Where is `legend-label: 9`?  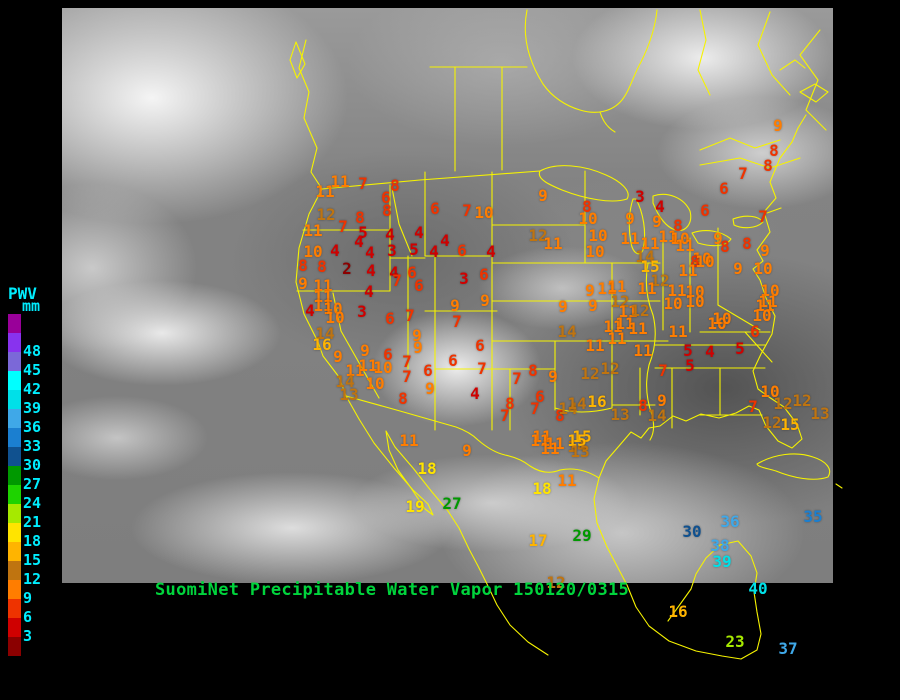 legend-label: 9 is located at coordinates (28, 598).